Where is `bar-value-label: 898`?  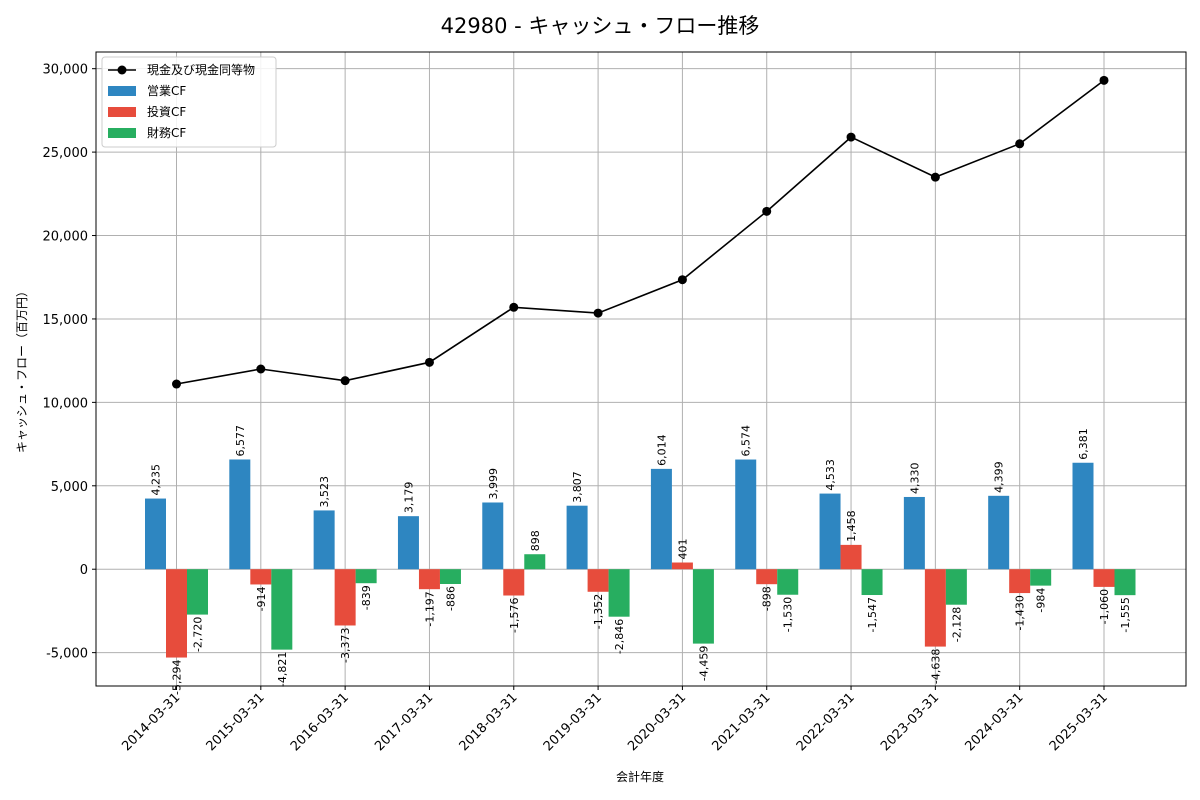
bar-value-label: 898 is located at coordinates (535, 540).